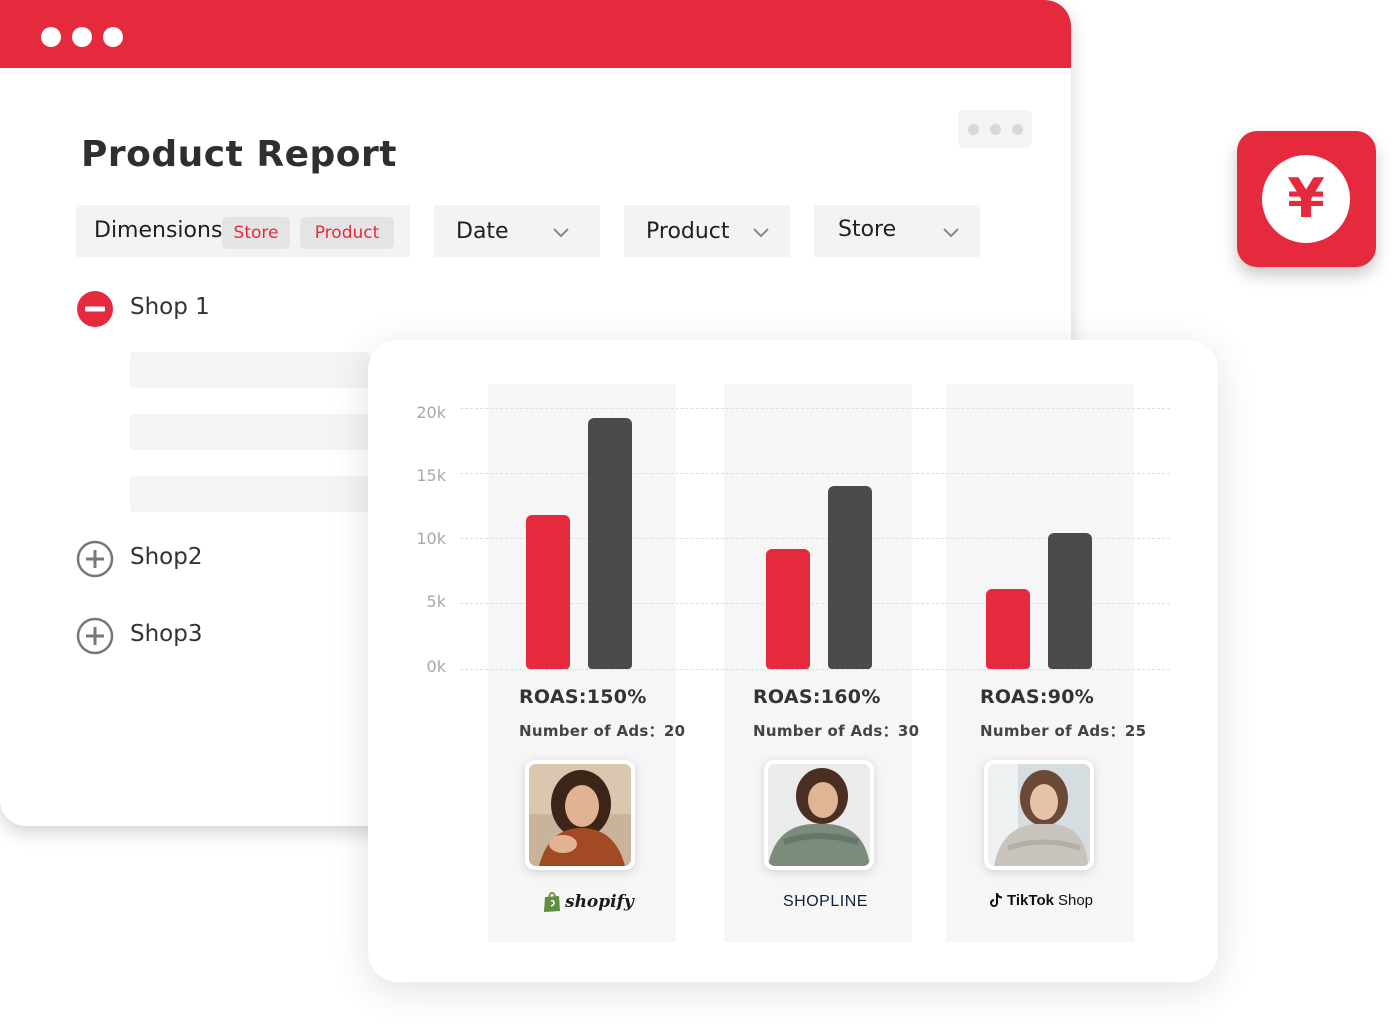 The height and width of the screenshot is (1024, 1394). What do you see at coordinates (482, 231) in the screenshot?
I see `date-dropdown-label: Date` at bounding box center [482, 231].